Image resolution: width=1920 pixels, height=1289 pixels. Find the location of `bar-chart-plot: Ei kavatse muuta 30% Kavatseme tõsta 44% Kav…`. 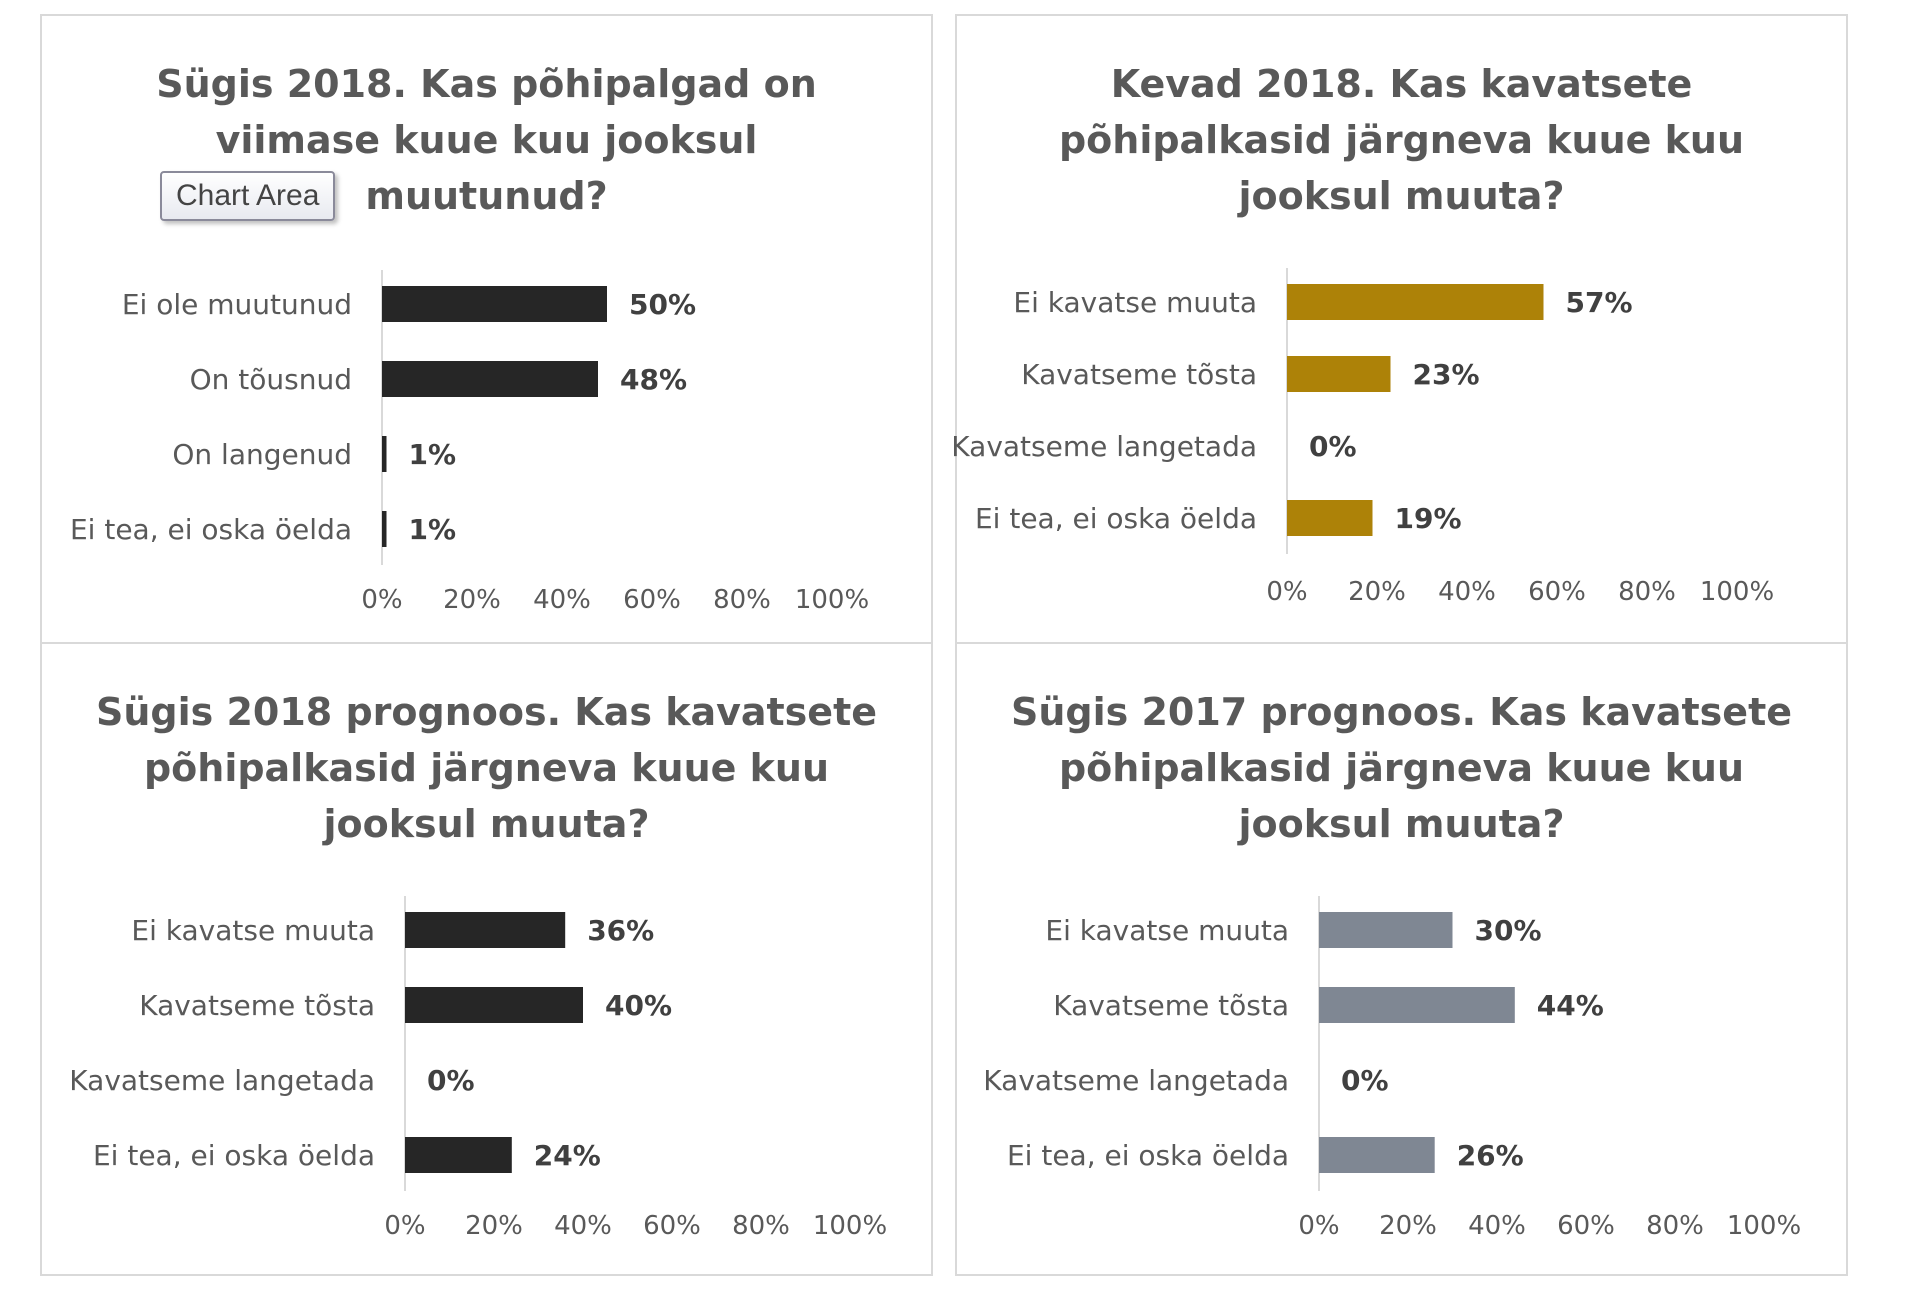

bar-chart-plot: Ei kavatse muuta 30% Kavatseme tõsta 44% Kav… is located at coordinates (1392, 1068).